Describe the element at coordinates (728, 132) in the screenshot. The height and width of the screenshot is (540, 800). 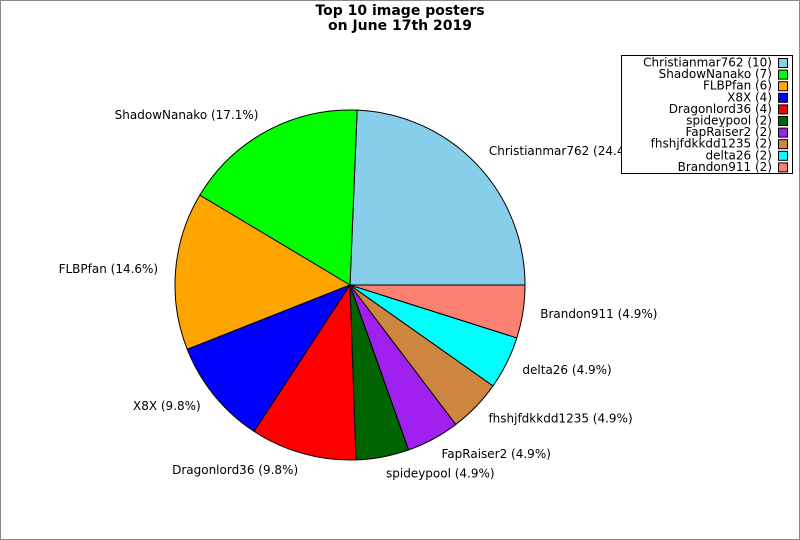
I see `legend-label: FapRaiser2 (2)` at that location.